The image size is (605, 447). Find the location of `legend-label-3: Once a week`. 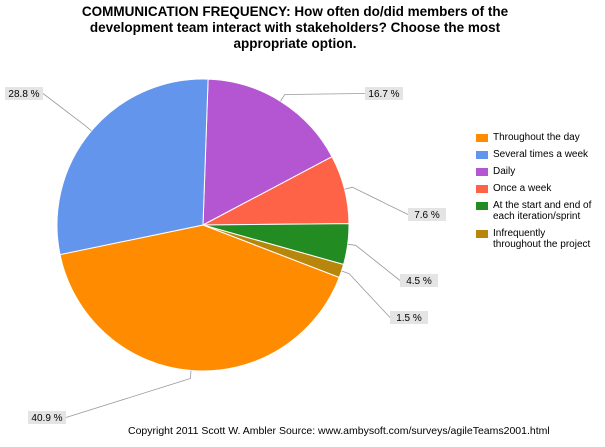

legend-label-3: Once a week is located at coordinates (522, 188).